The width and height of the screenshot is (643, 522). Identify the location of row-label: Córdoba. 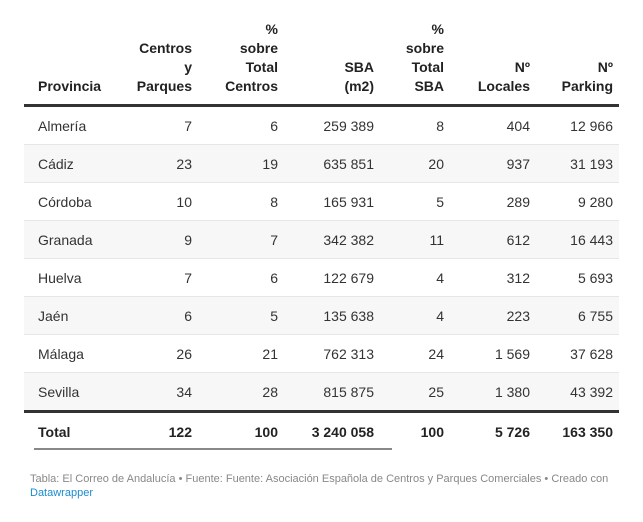
(69, 201).